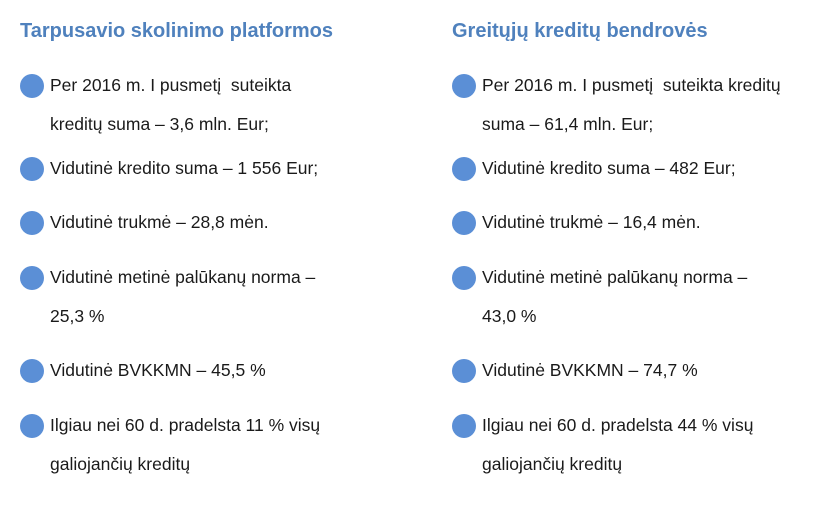 Image resolution: width=835 pixels, height=505 pixels. What do you see at coordinates (182, 297) in the screenshot?
I see `left-item-4-text: Vidutinė metinė palūkanų norma – 25,3 %` at bounding box center [182, 297].